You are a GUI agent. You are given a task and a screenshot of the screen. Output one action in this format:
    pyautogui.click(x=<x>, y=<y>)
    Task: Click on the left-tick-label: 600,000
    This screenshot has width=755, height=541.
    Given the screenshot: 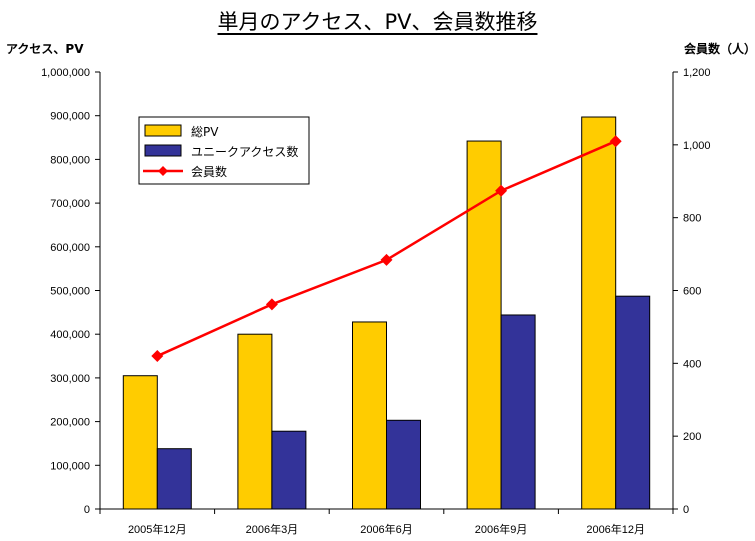 What is the action you would take?
    pyautogui.click(x=70, y=248)
    